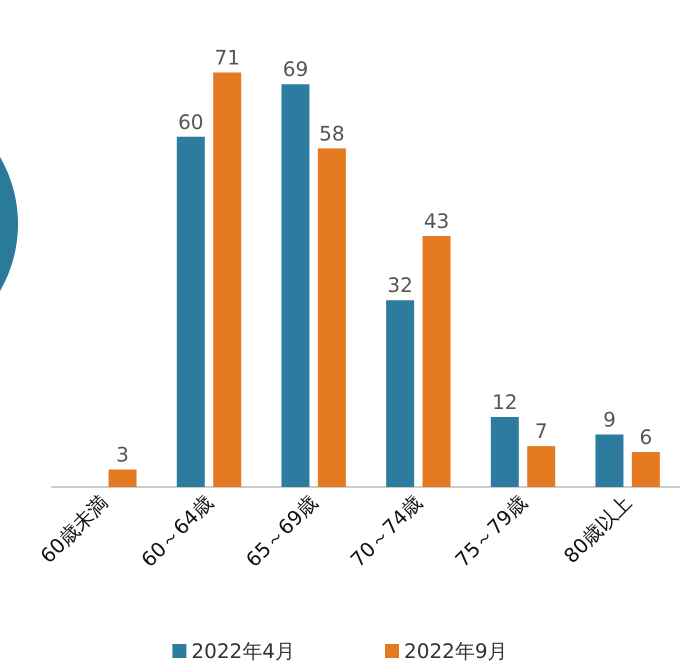  Describe the element at coordinates (243, 651) in the screenshot. I see `legend-label: 2022年4月` at that location.